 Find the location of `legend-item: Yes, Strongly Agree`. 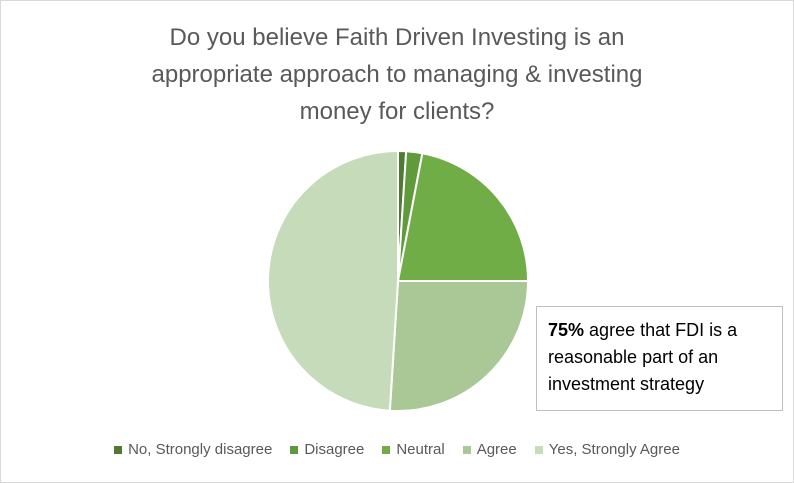

legend-item: Yes, Strongly Agree is located at coordinates (607, 449).